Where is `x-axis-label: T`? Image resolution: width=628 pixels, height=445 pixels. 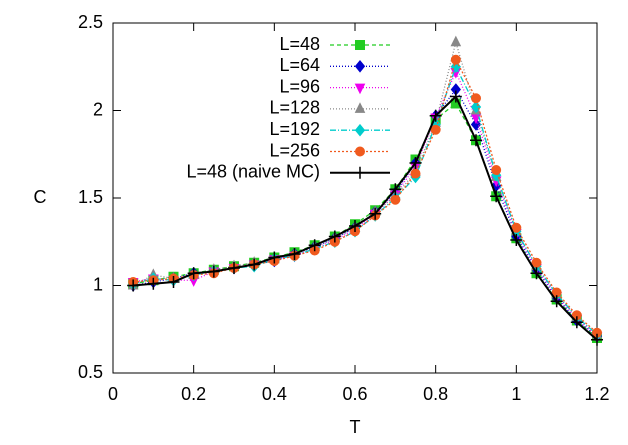
x-axis-label: T is located at coordinates (355, 427).